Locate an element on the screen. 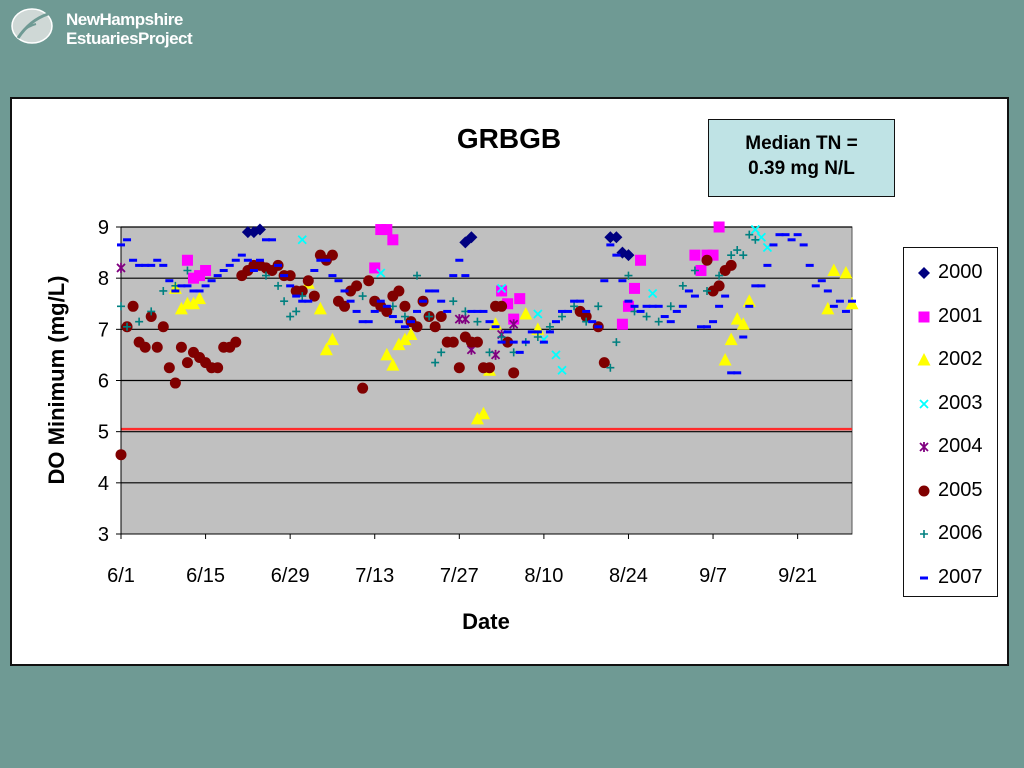 The width and height of the screenshot is (1024, 768). legend-marker-circle is located at coordinates (924, 490).